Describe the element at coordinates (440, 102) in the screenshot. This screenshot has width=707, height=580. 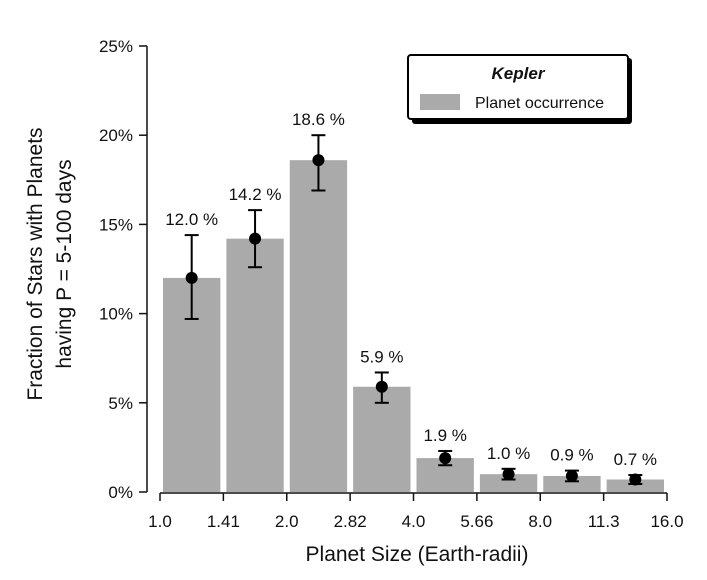
I see `legend-swatch` at that location.